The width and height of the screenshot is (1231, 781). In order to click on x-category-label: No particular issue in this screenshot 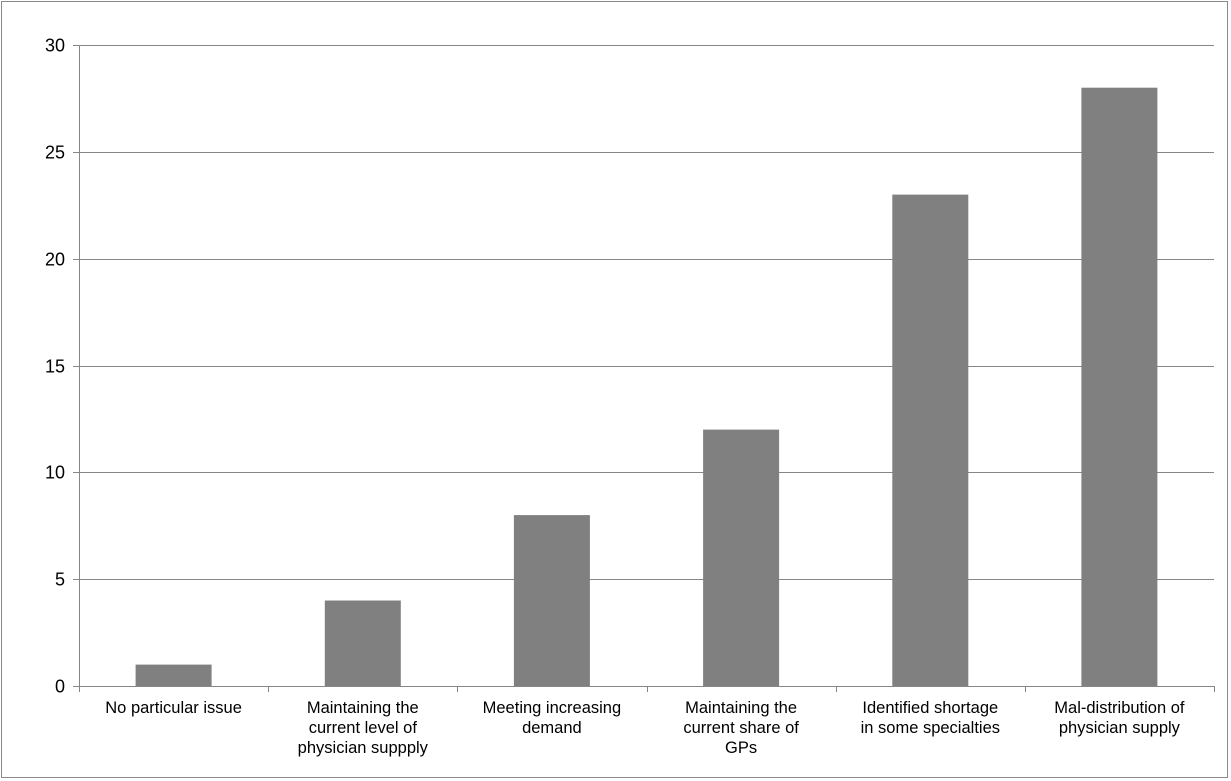, I will do `click(173, 708)`.